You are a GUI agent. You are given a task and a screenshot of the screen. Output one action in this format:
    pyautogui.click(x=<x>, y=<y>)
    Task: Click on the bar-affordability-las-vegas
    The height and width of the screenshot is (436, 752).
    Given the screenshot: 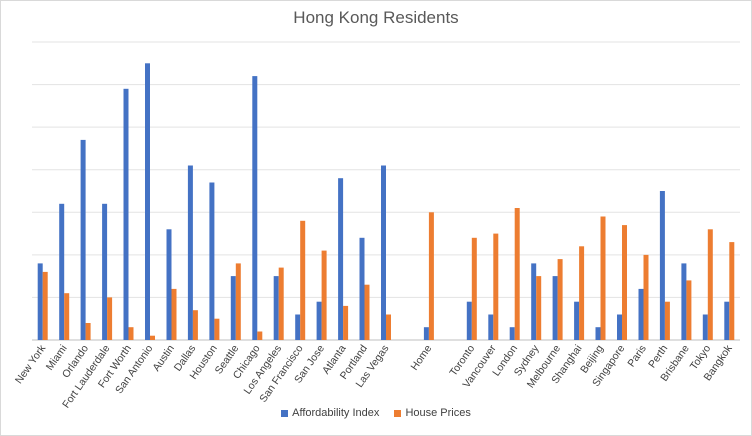 What is the action you would take?
    pyautogui.click(x=383, y=252)
    